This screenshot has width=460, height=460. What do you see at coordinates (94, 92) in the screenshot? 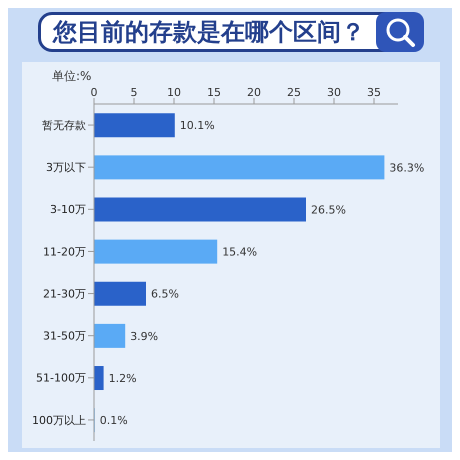
I see `x-tick-label: 0` at bounding box center [94, 92].